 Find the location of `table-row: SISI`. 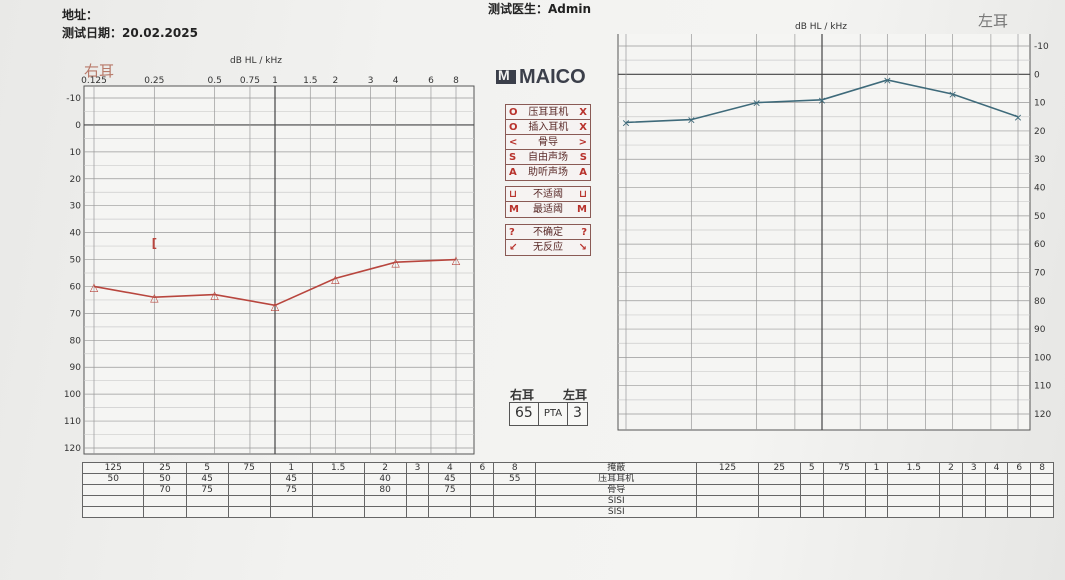

table-row: SISI is located at coordinates (567, 512).